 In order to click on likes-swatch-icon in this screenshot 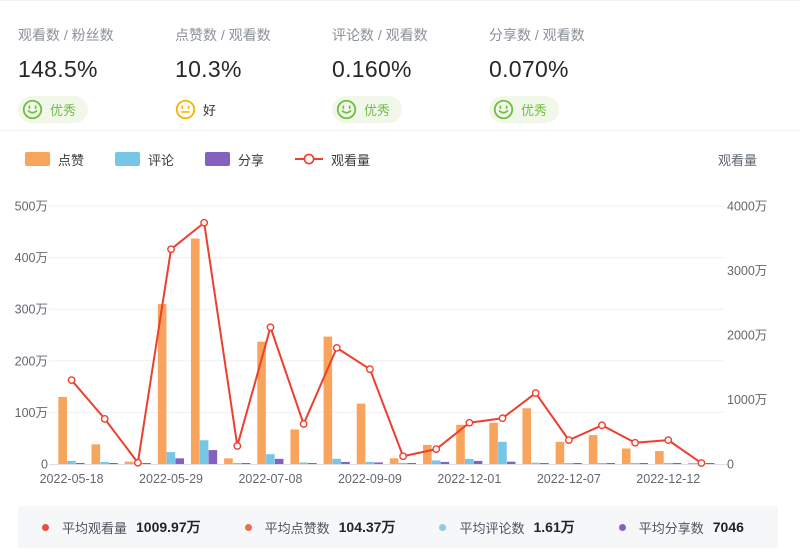, I will do `click(37, 159)`.